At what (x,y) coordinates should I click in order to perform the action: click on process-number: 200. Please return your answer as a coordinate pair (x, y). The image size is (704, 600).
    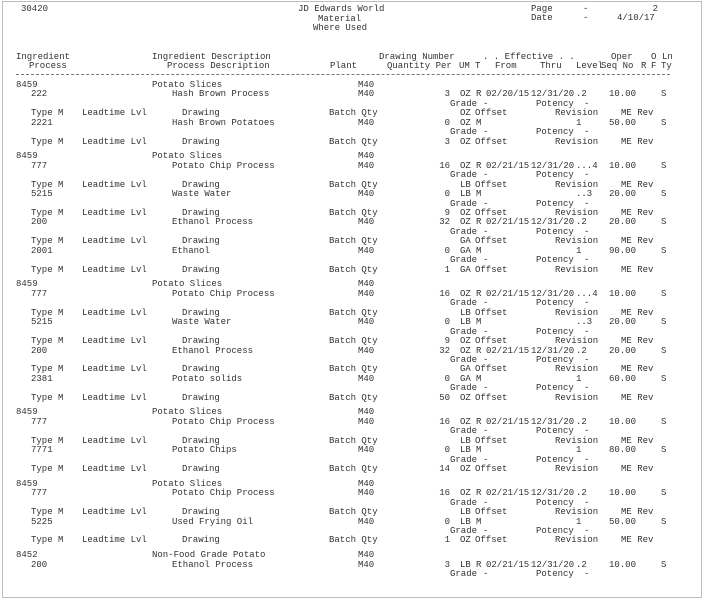
    Looking at the image, I should click on (39, 222).